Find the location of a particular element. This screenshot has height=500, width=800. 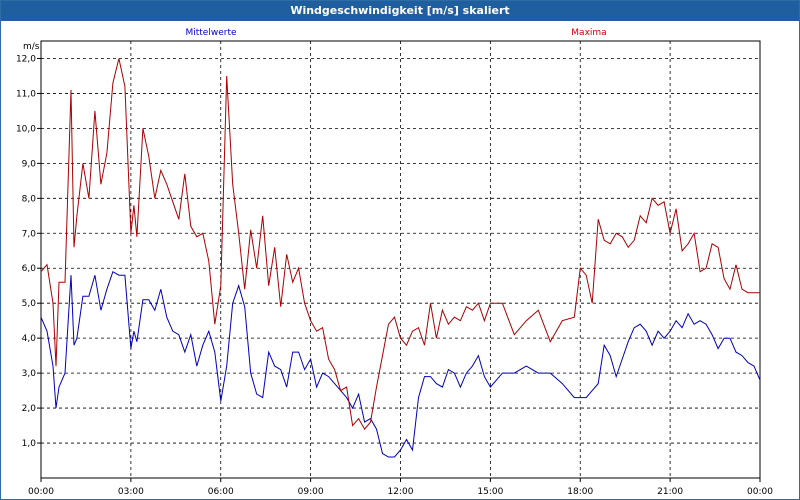

y-tick-label: 6,0 is located at coordinates (29, 269).